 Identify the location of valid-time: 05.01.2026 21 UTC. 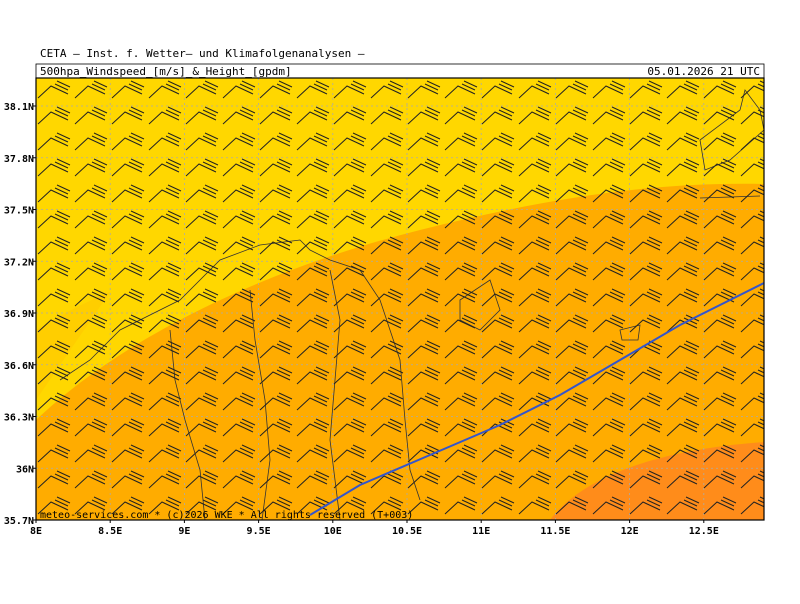
(703, 71).